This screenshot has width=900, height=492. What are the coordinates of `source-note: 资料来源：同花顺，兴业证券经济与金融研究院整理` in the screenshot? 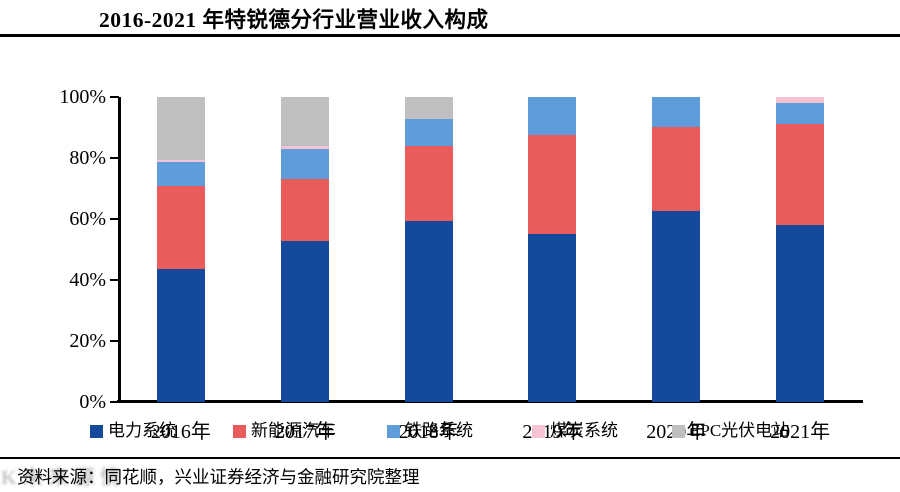 It's located at (218, 477).